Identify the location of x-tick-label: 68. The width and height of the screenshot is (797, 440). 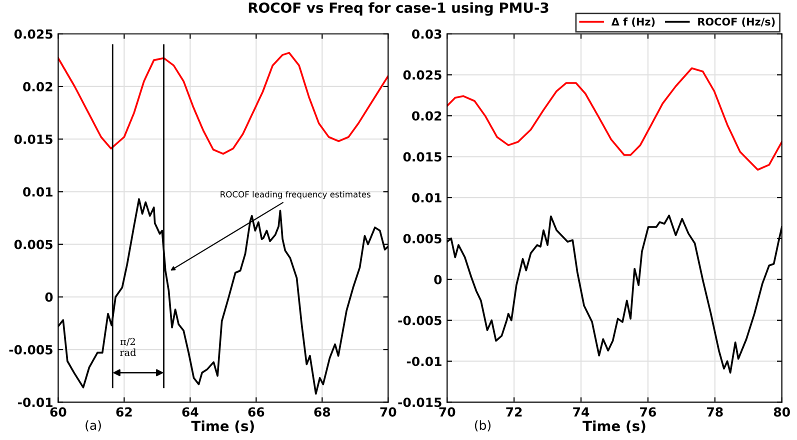
(322, 412).